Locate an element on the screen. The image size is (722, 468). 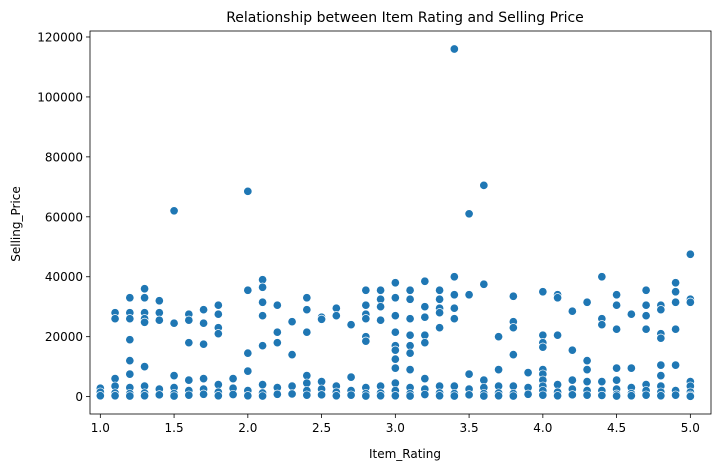
x-tick-label: 2.5 is located at coordinates (321, 428).